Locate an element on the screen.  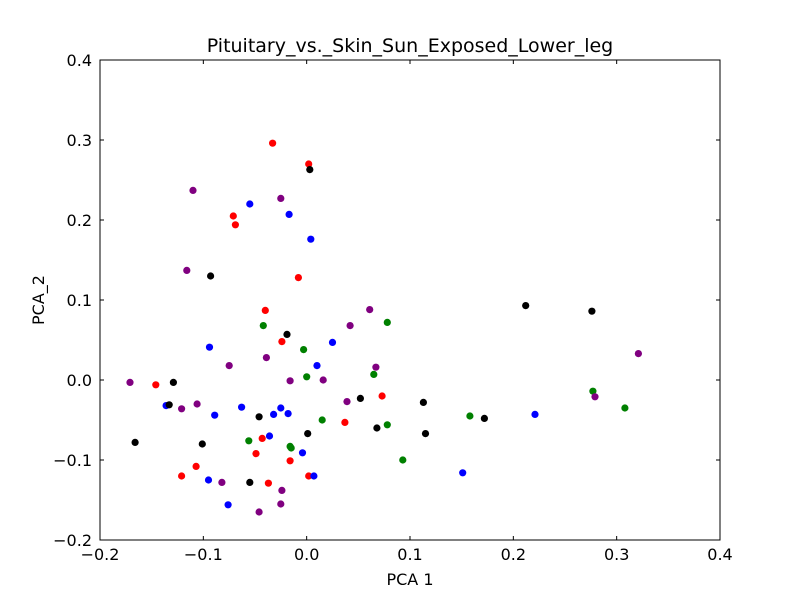
y-tick-label-0: −0.2 is located at coordinates (72, 540).